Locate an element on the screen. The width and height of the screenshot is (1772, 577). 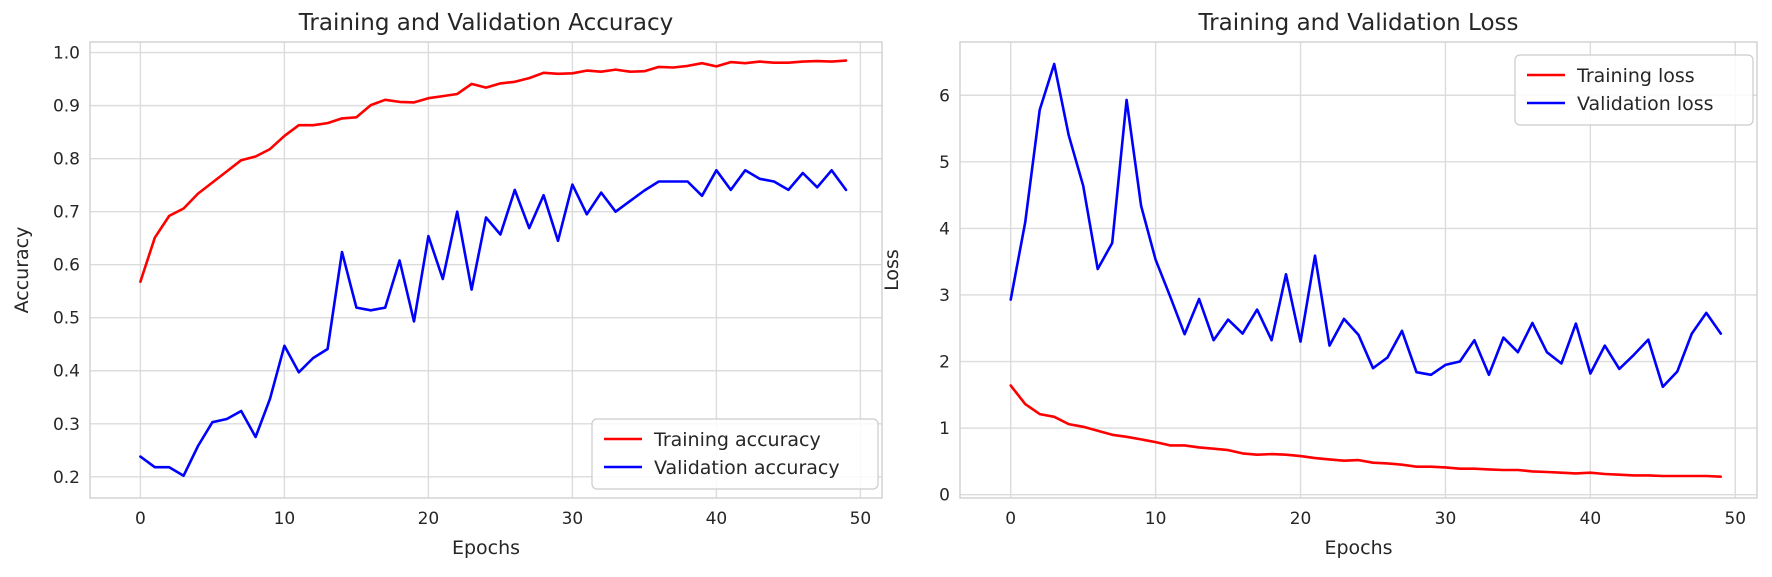
y-tick-label: 1 is located at coordinates (944, 429).